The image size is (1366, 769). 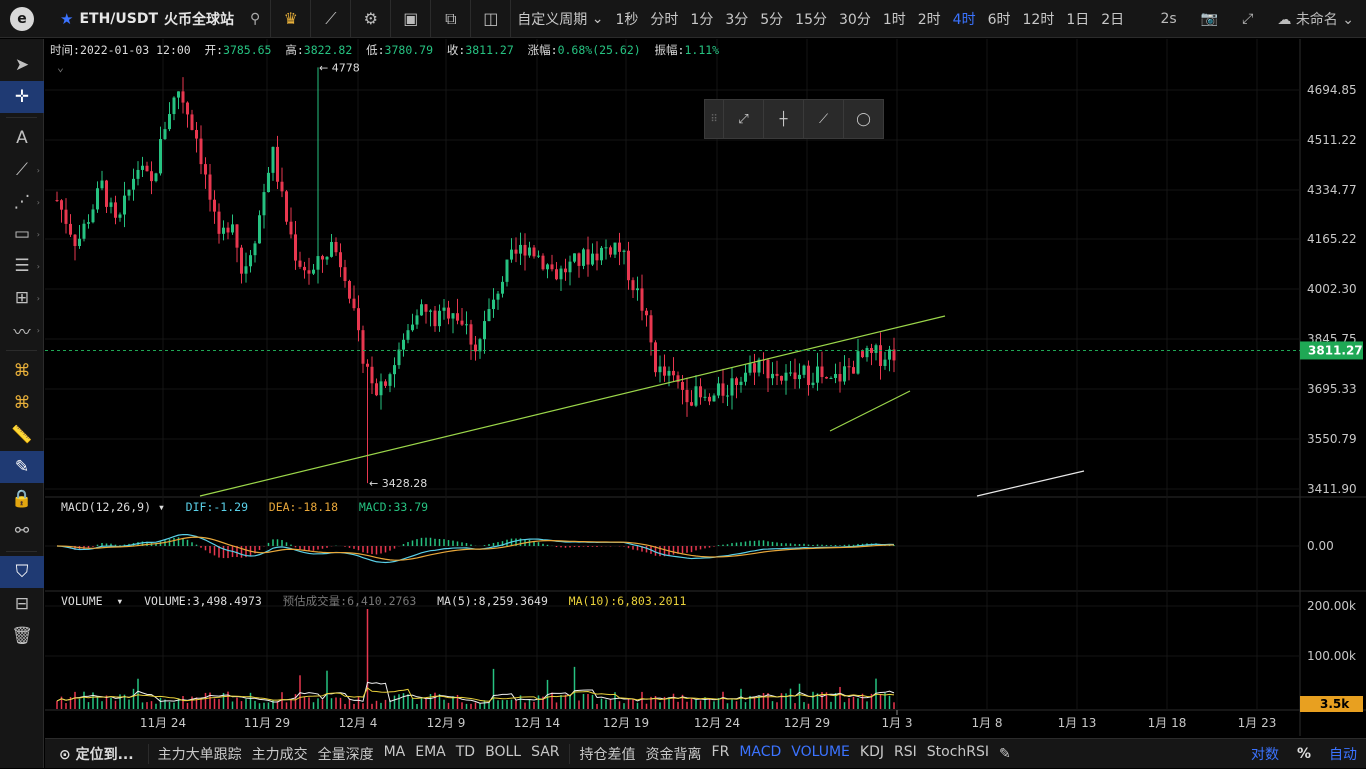 What do you see at coordinates (27, 298) in the screenshot?
I see `grid-tool-icon: ⊞ ›` at bounding box center [27, 298].